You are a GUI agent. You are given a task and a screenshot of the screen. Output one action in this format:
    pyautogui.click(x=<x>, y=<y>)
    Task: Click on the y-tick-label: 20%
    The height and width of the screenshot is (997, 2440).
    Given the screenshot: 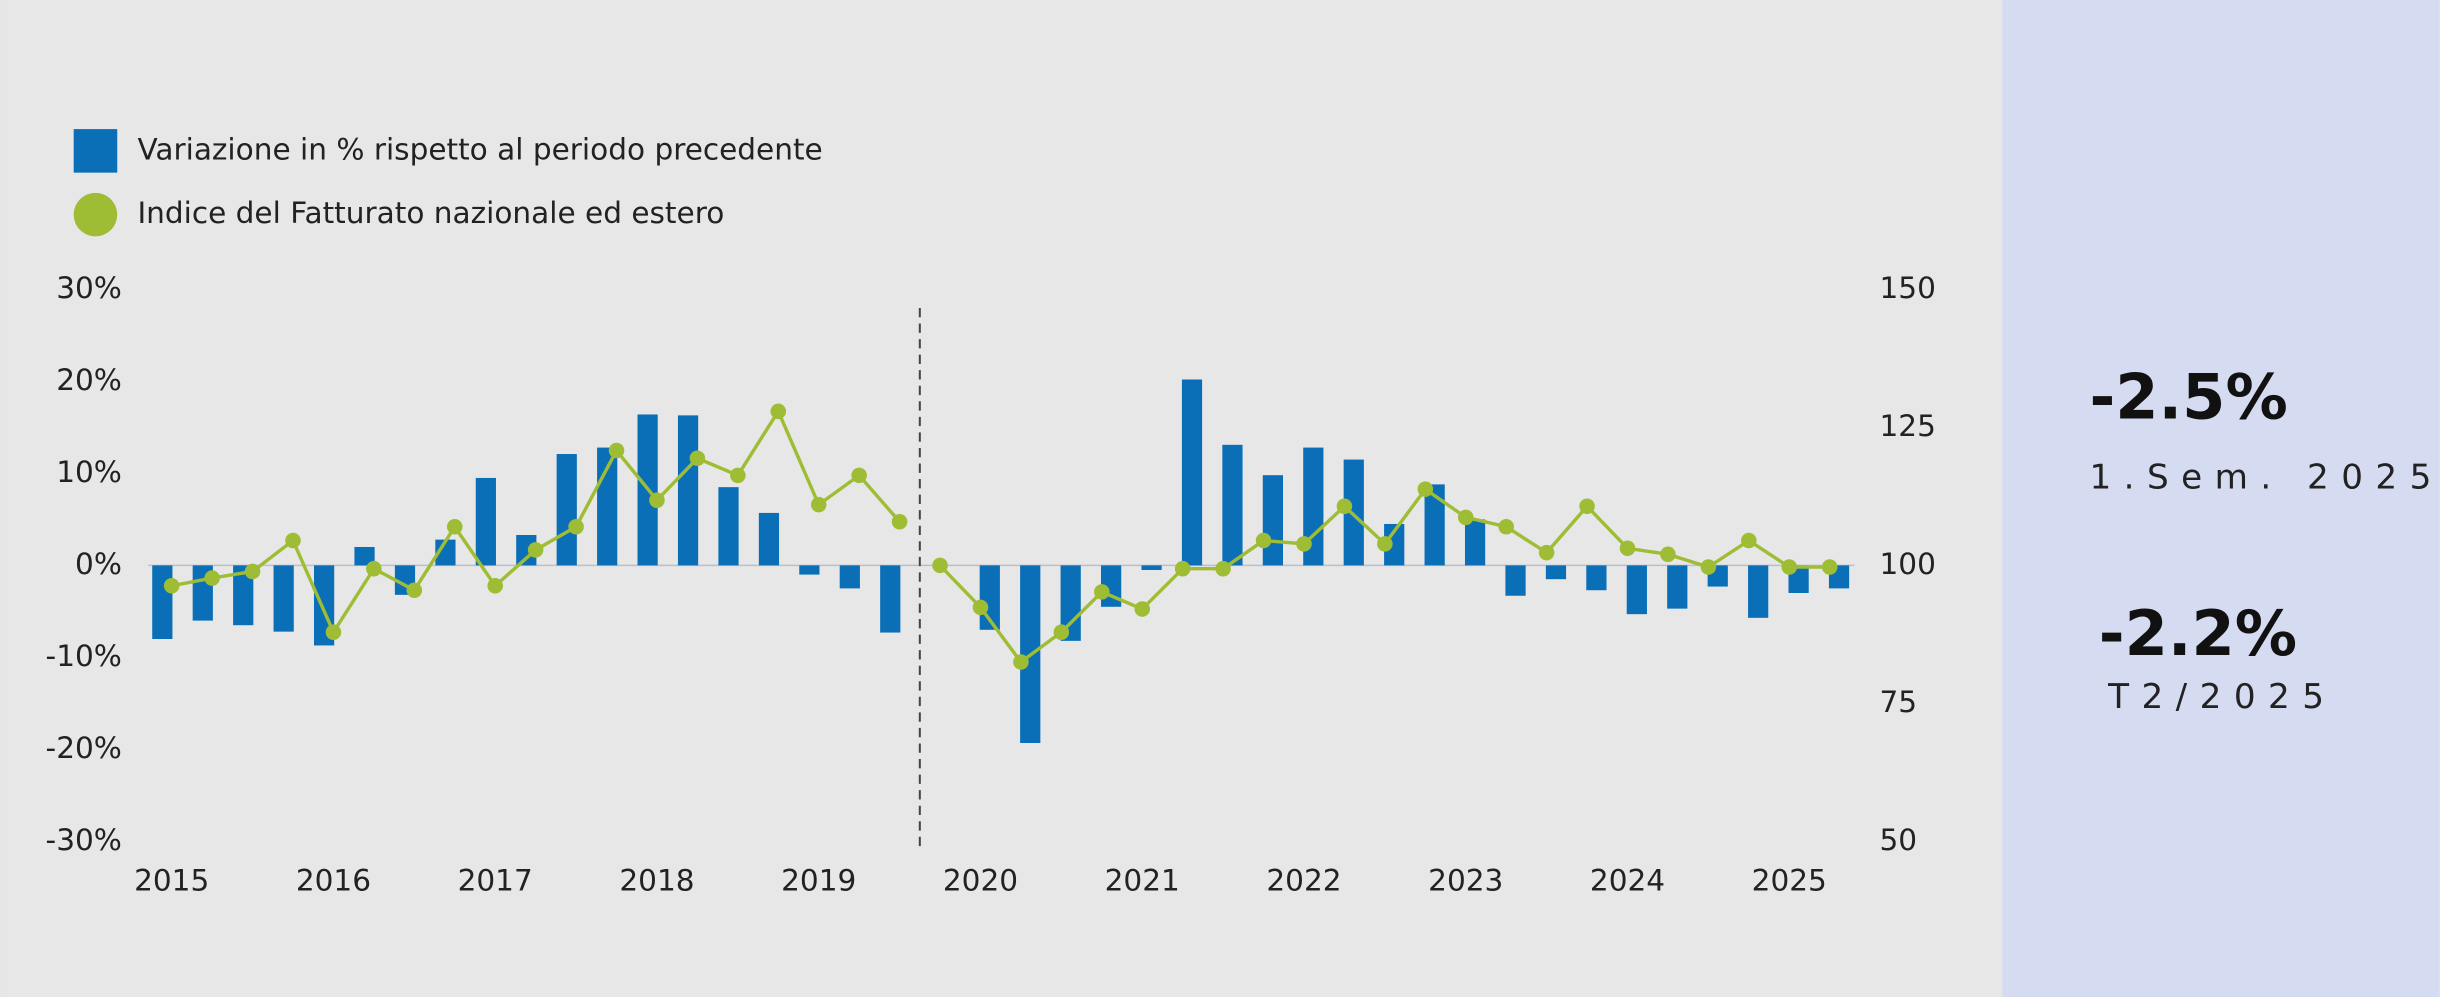 What is the action you would take?
    pyautogui.click(x=89, y=380)
    